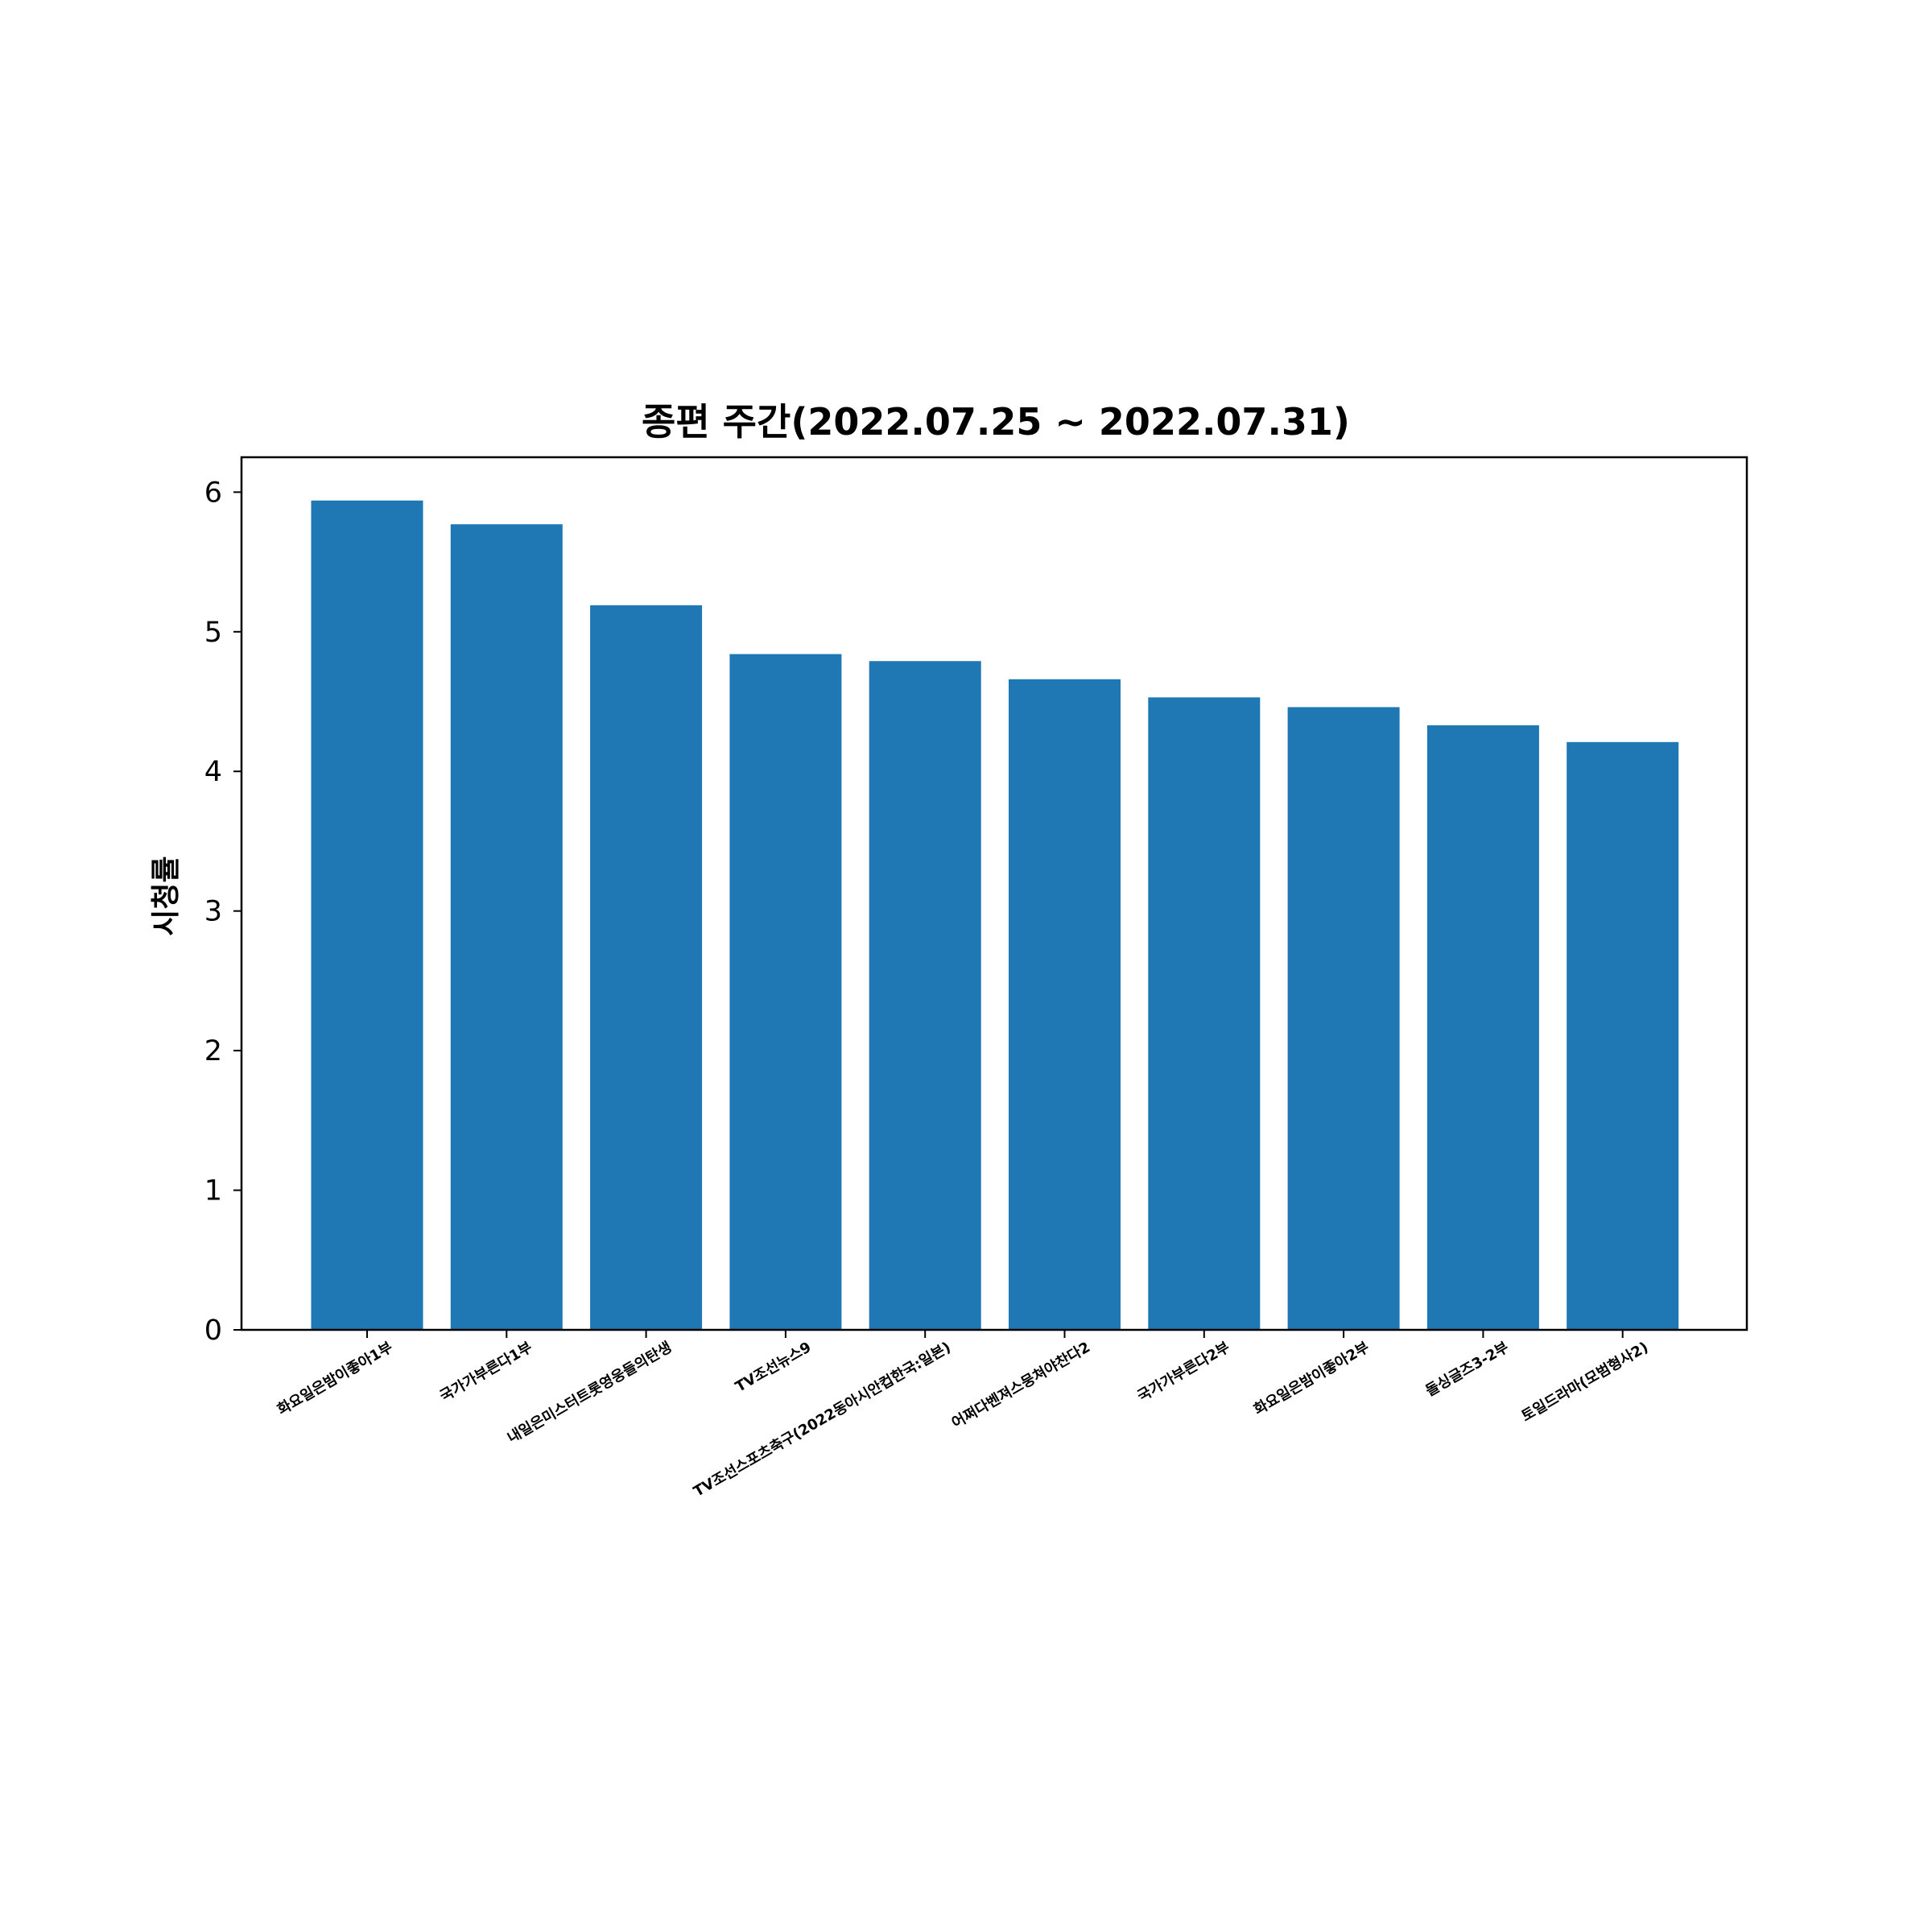 Image resolution: width=1932 pixels, height=1932 pixels. Describe the element at coordinates (213, 493) in the screenshot. I see `y-tick-label: 6` at that location.